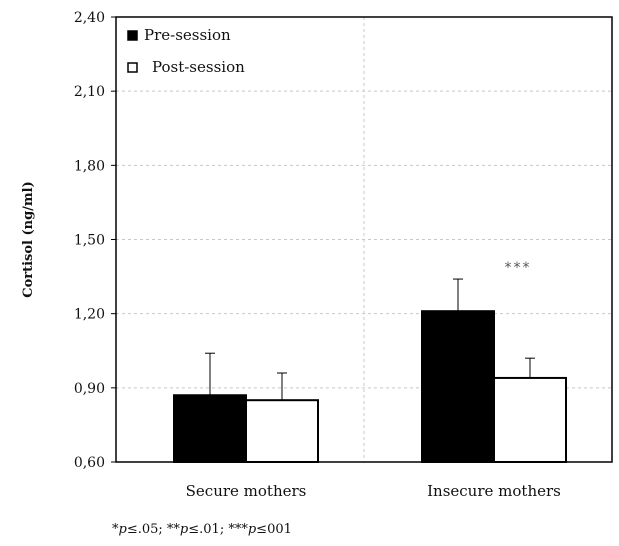 The height and width of the screenshot is (546, 619). What do you see at coordinates (132, 35) in the screenshot?
I see `legend-swatch-pre-session` at bounding box center [132, 35].